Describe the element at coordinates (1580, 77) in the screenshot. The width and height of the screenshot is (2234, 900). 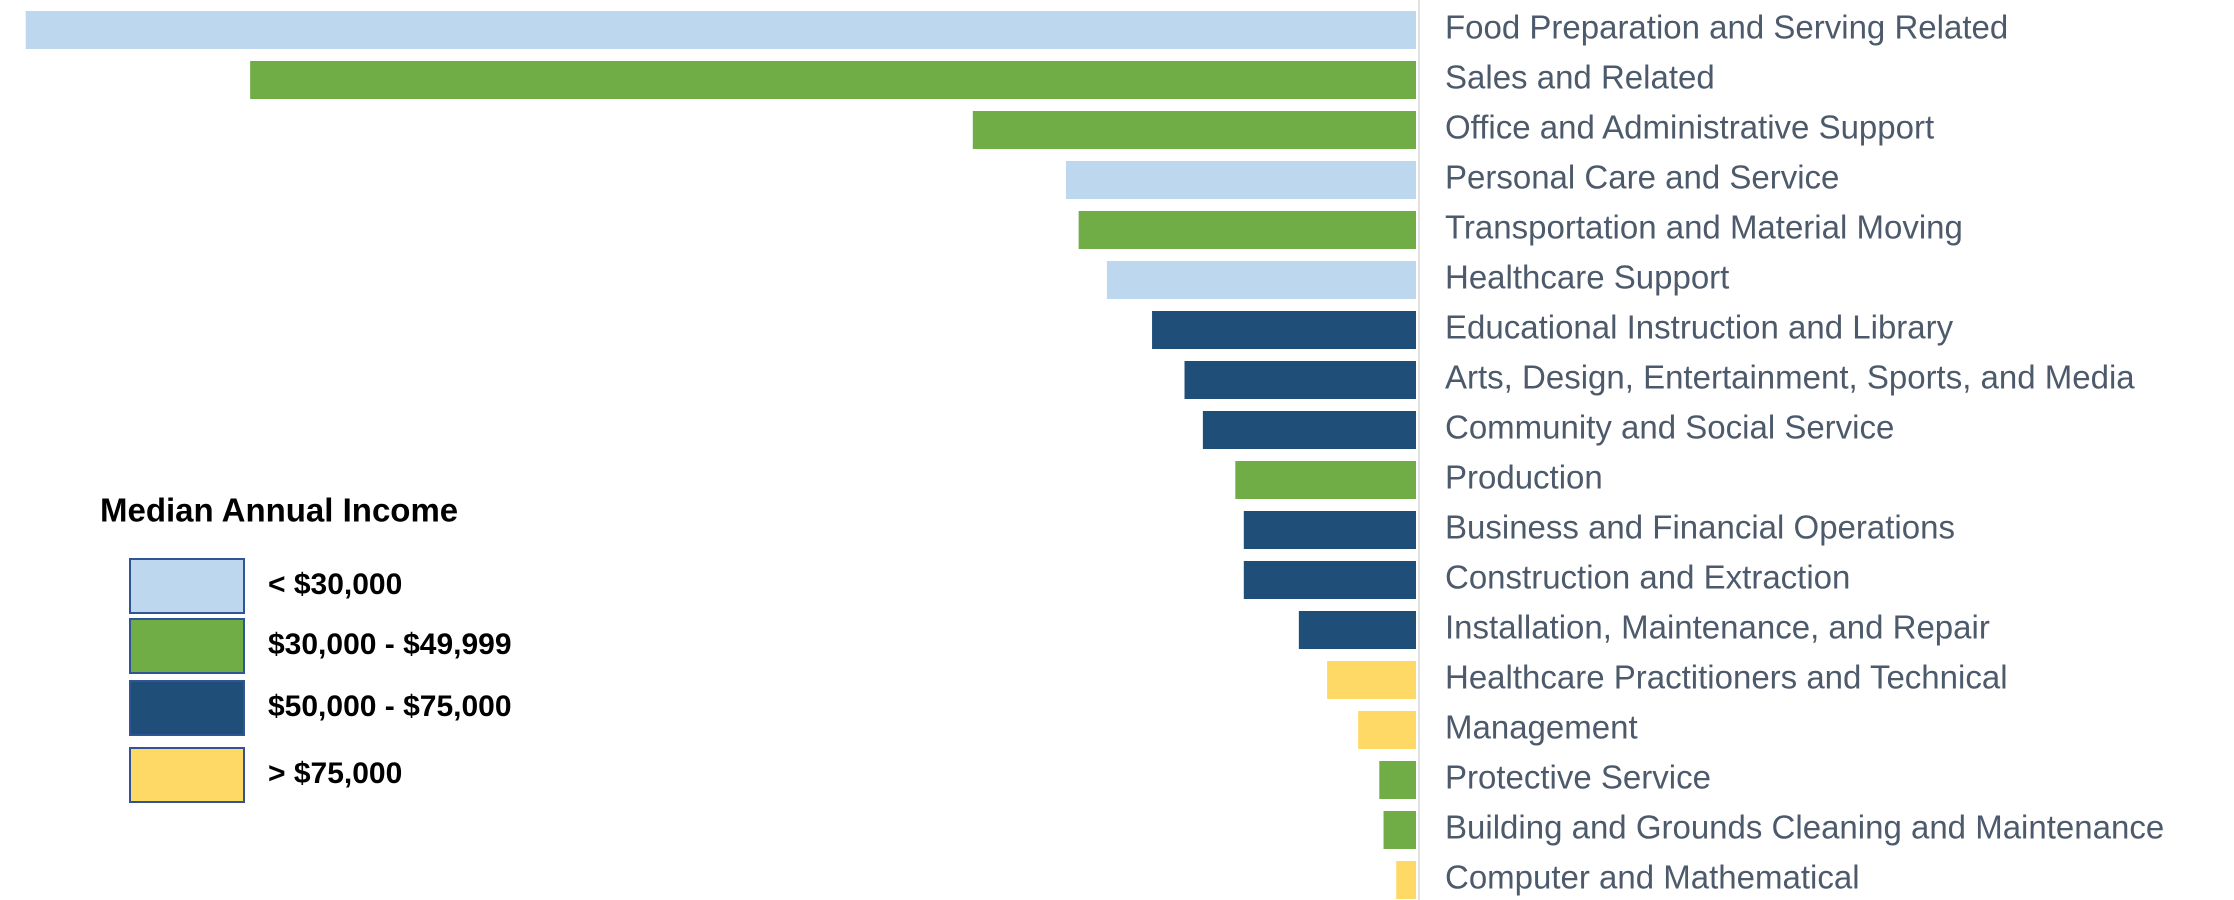
I see `category-label: Sales and Related` at that location.